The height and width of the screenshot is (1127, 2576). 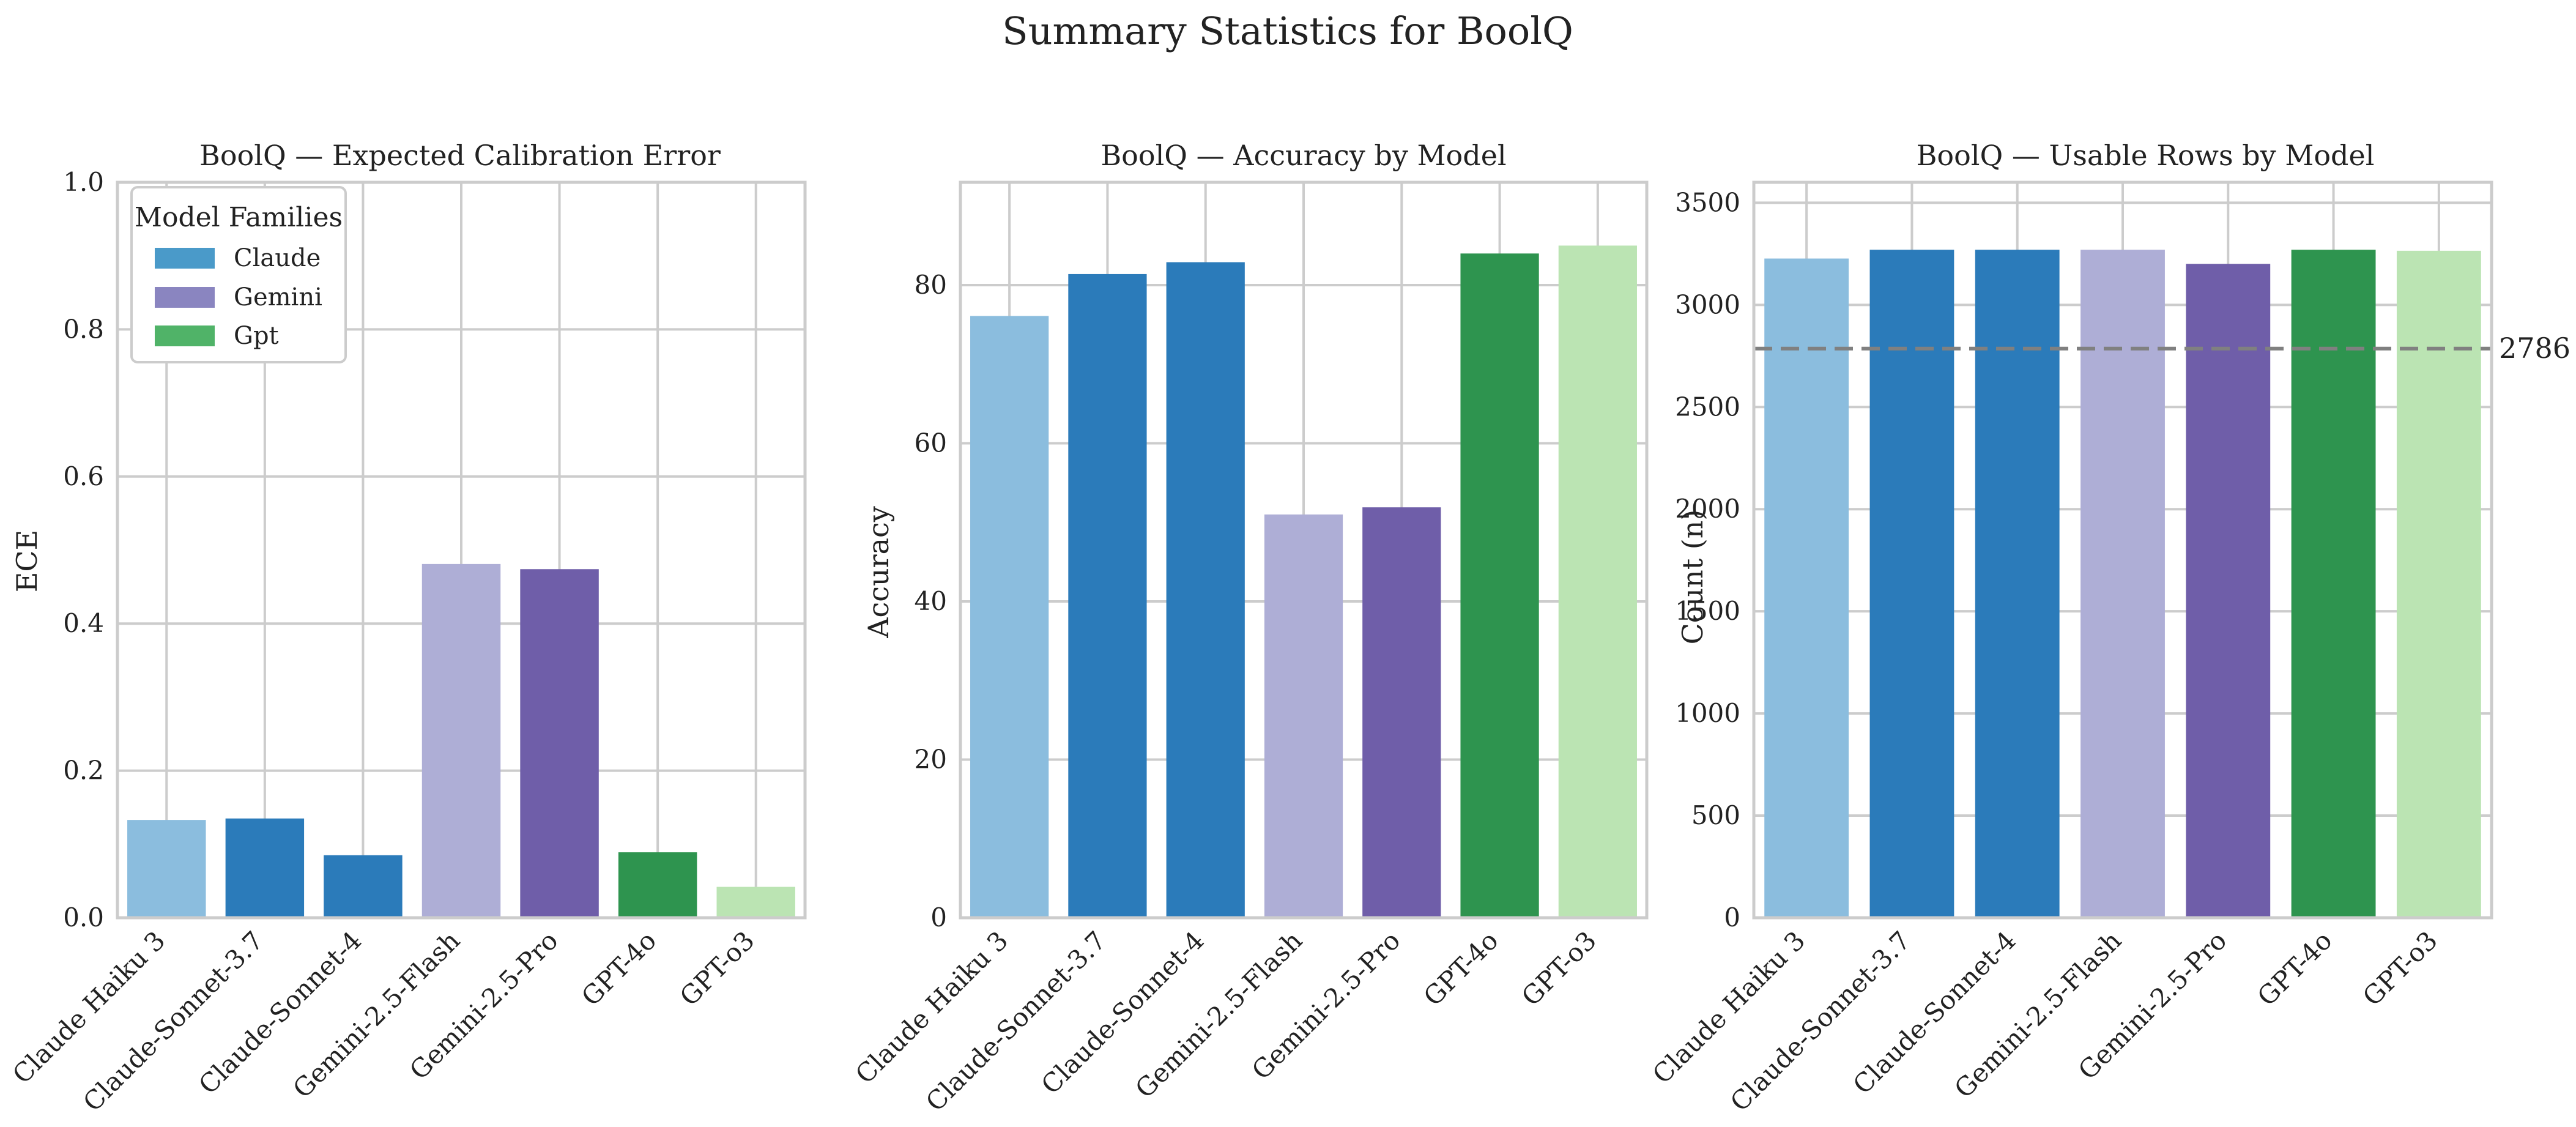 What do you see at coordinates (83, 182) in the screenshot?
I see `ece-y-tick-label: 1.0` at bounding box center [83, 182].